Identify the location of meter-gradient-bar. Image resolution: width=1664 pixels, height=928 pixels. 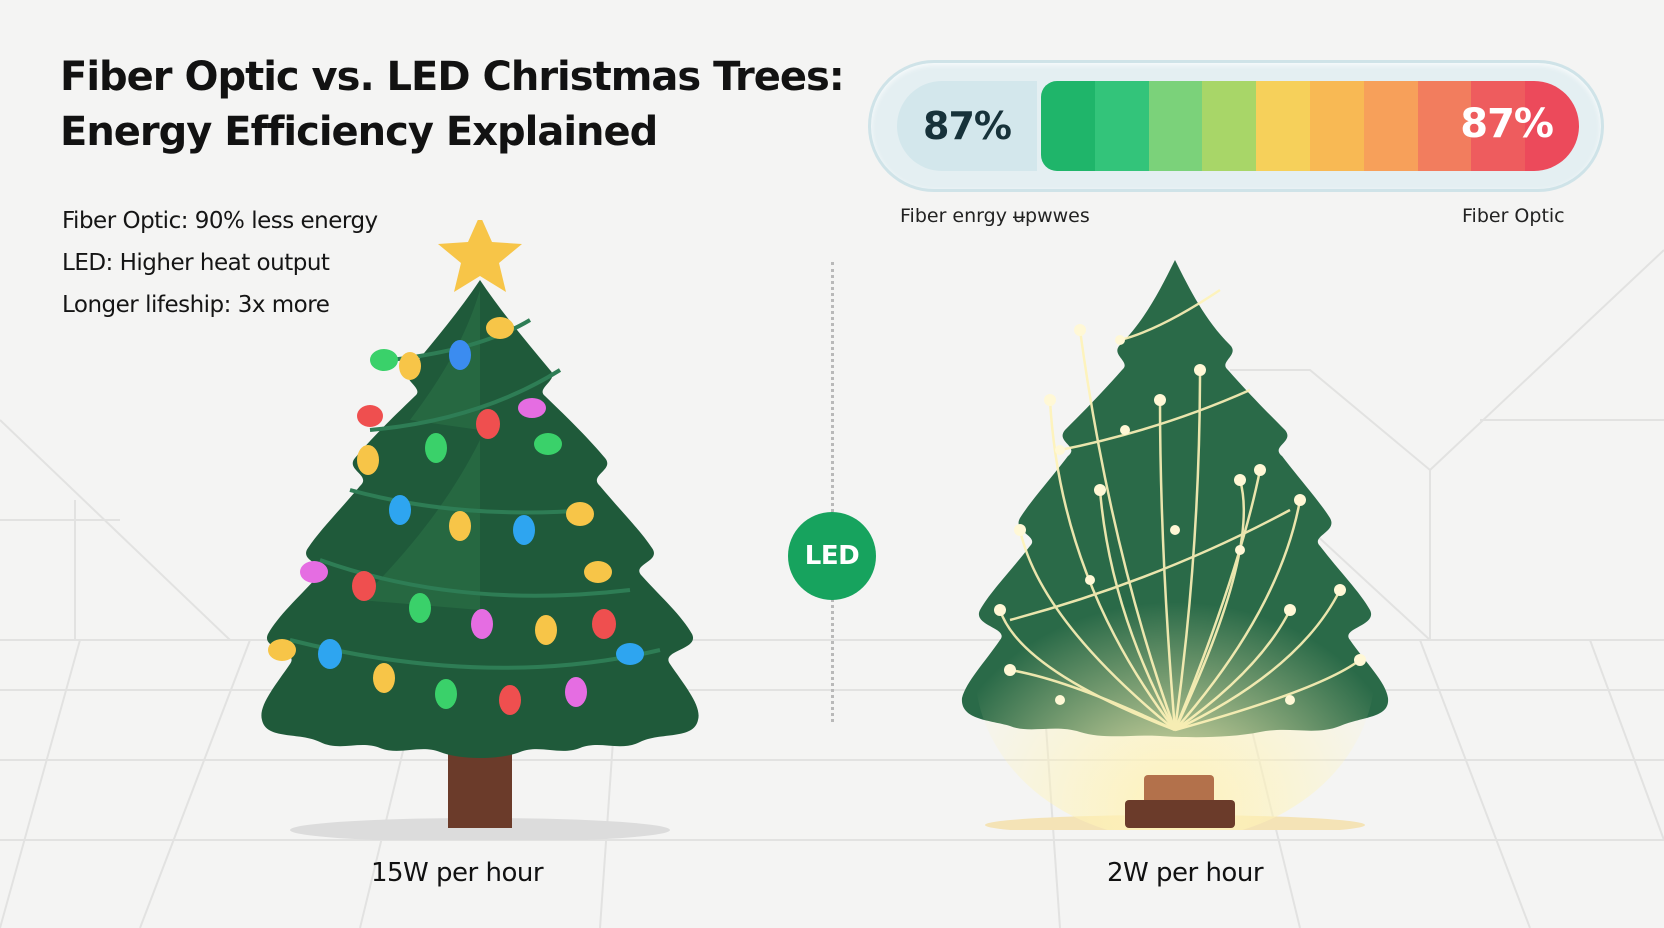
(1310, 126).